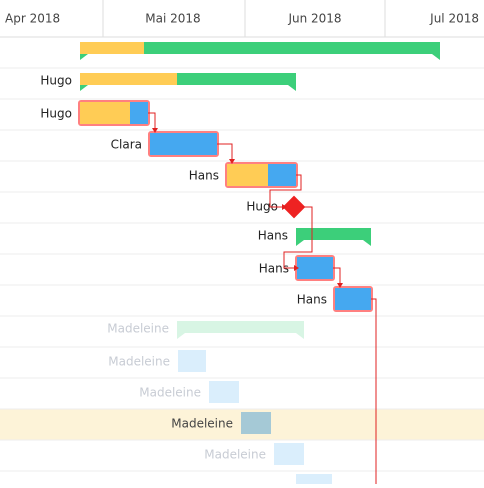 This screenshot has width=484, height=488. What do you see at coordinates (247, 208) in the screenshot?
I see `arrowheads` at bounding box center [247, 208].